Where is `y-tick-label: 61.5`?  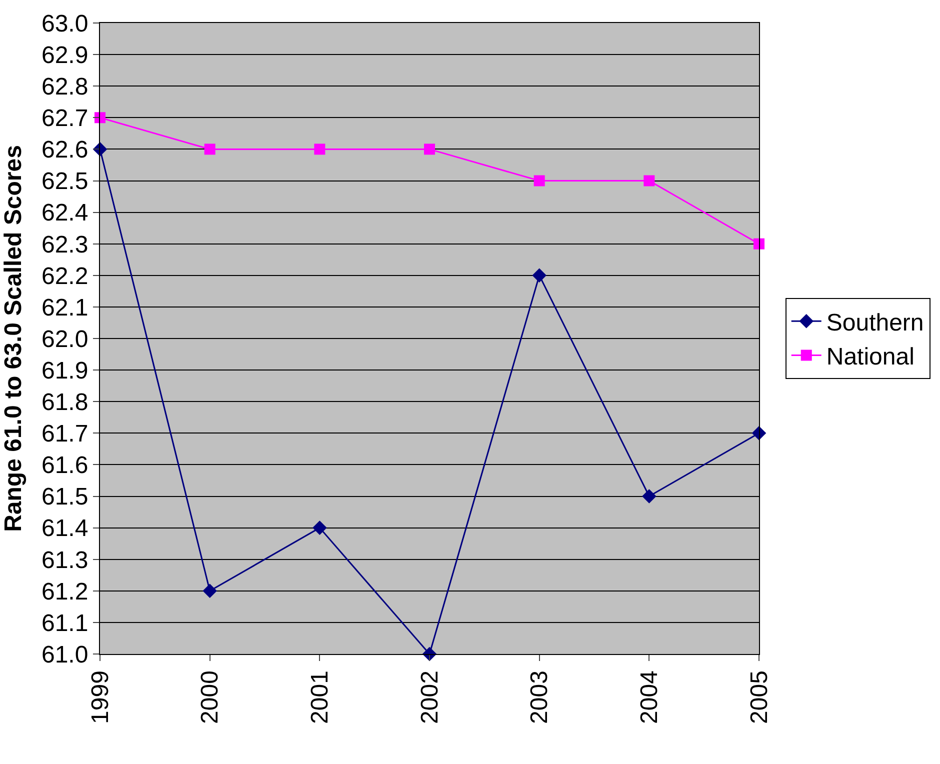 y-tick-label: 61.5 is located at coordinates (64, 497).